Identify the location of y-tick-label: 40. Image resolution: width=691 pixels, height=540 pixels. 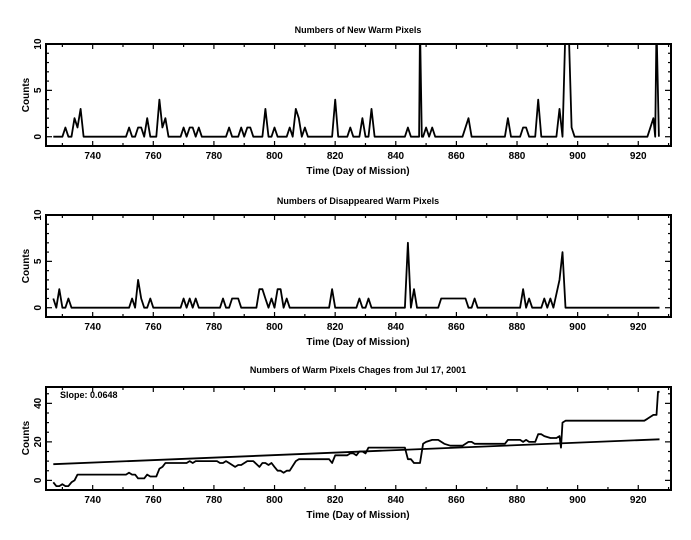
(38, 403).